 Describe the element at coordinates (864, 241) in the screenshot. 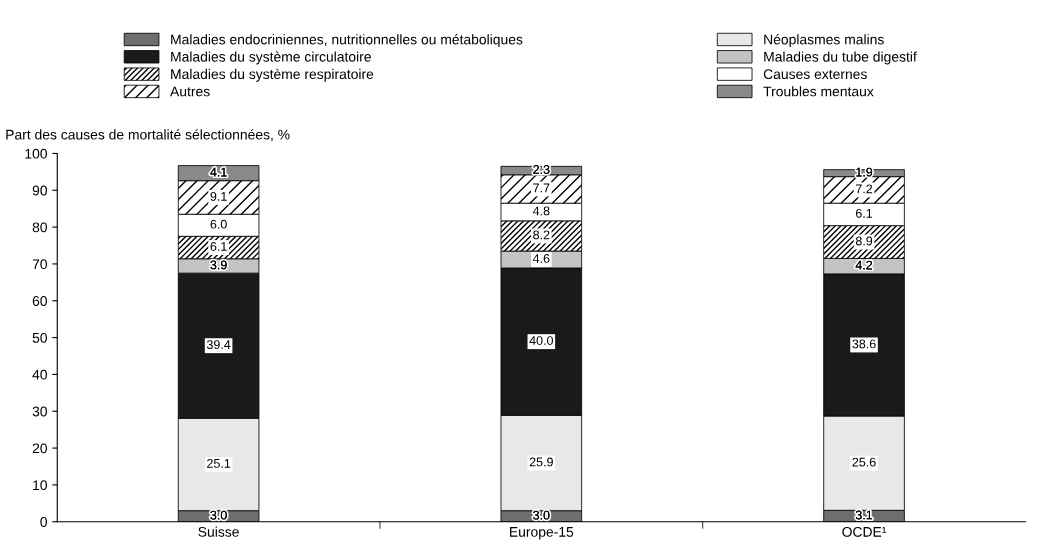

I see `data-label: 8.9` at that location.